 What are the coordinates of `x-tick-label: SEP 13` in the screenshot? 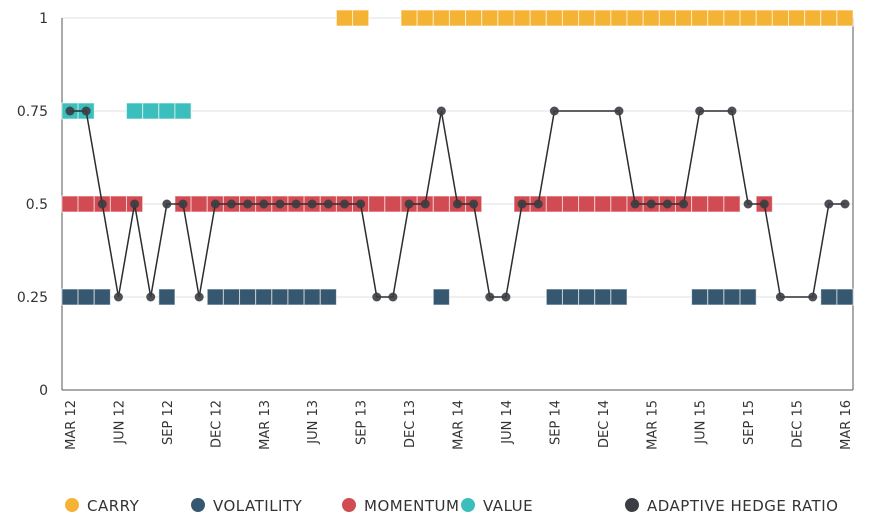 It's located at (362, 422).